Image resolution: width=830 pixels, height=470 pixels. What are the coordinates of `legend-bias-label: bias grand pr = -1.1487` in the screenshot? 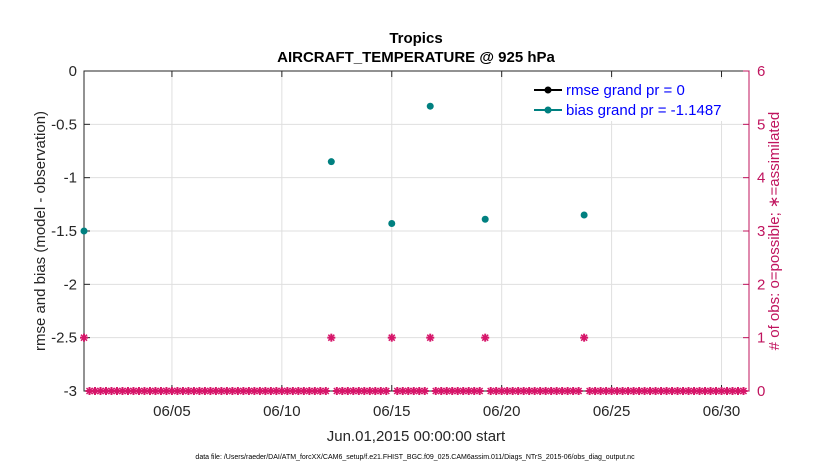 It's located at (644, 110).